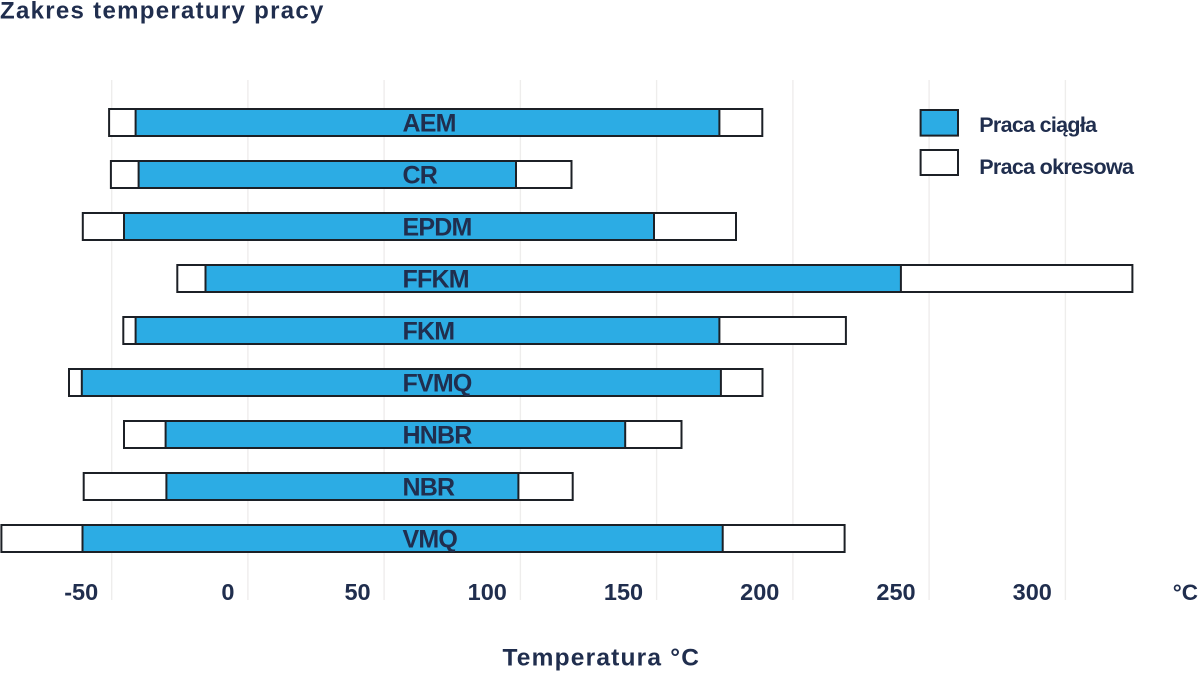 Image resolution: width=1200 pixels, height=681 pixels. What do you see at coordinates (487, 592) in the screenshot?
I see `svg-text: 100` at bounding box center [487, 592].